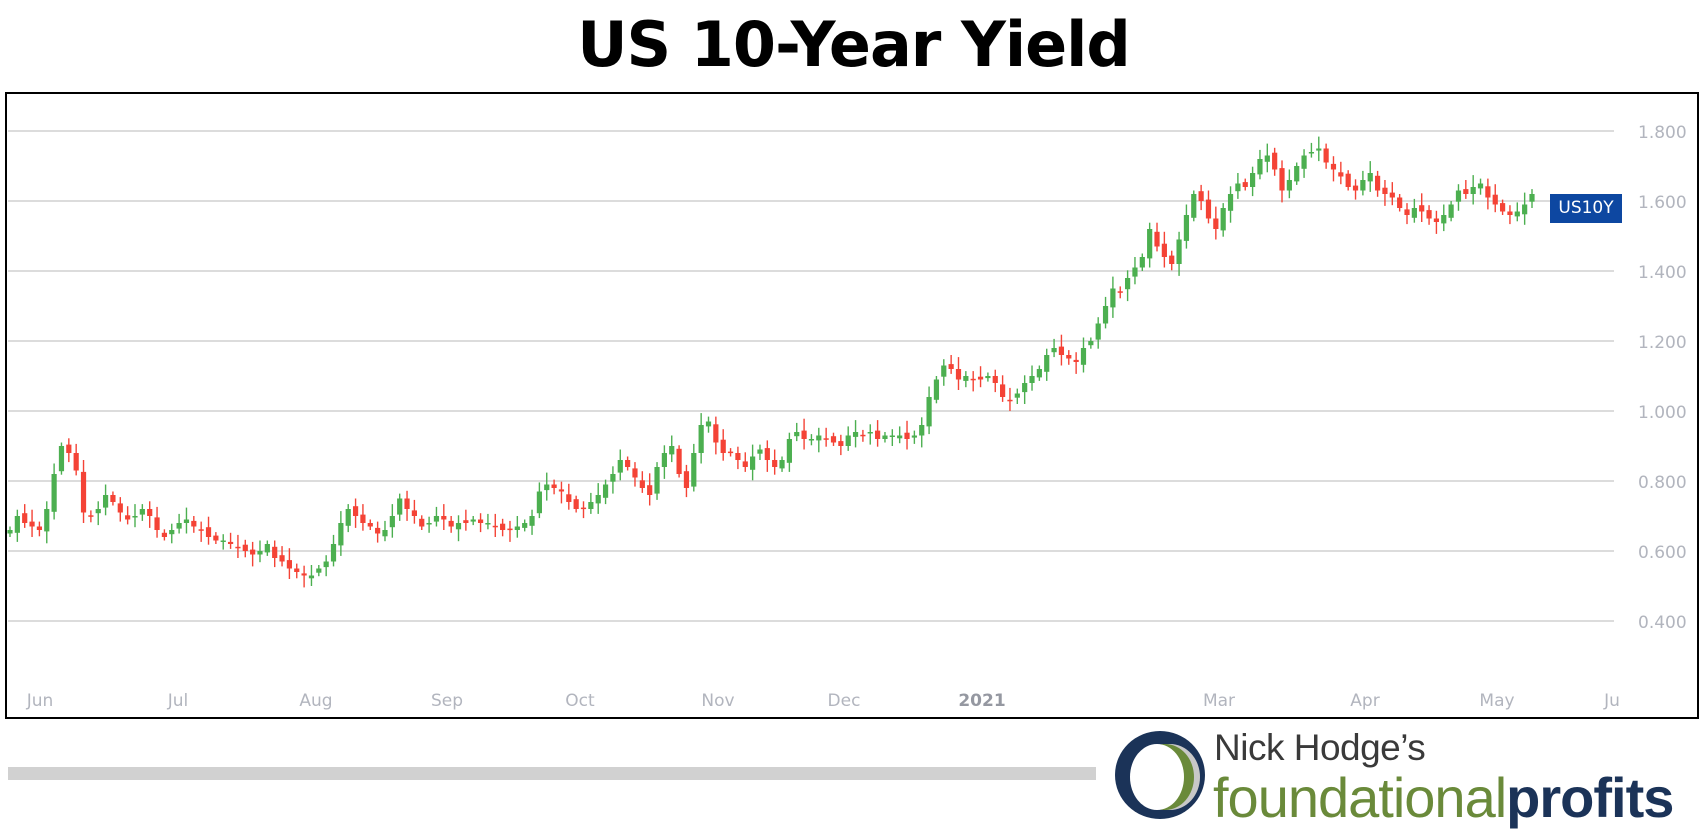 The width and height of the screenshot is (1707, 840). Describe the element at coordinates (1586, 208) in the screenshot. I see `symbol-price-badge: US10Y` at that location.